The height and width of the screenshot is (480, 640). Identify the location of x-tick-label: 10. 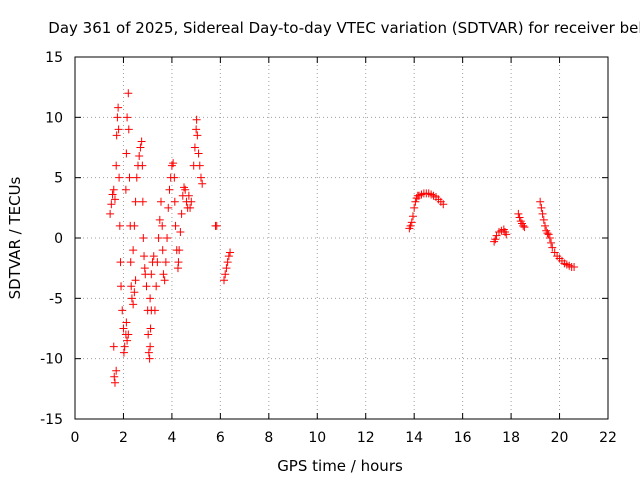
(317, 438).